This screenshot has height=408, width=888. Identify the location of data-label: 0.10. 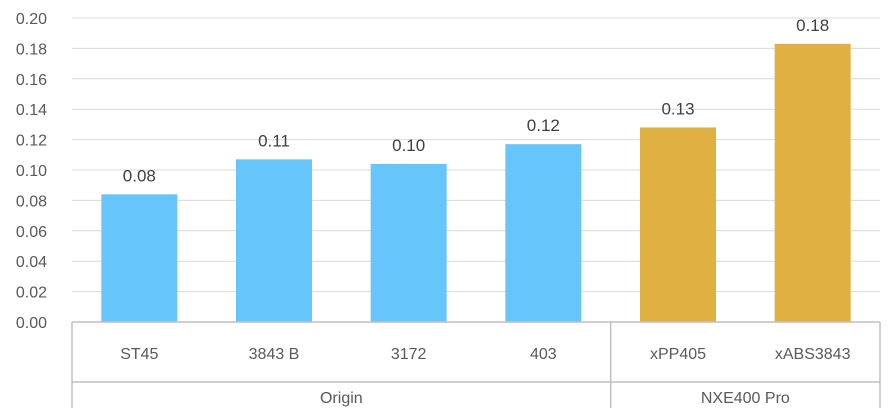
(408, 145).